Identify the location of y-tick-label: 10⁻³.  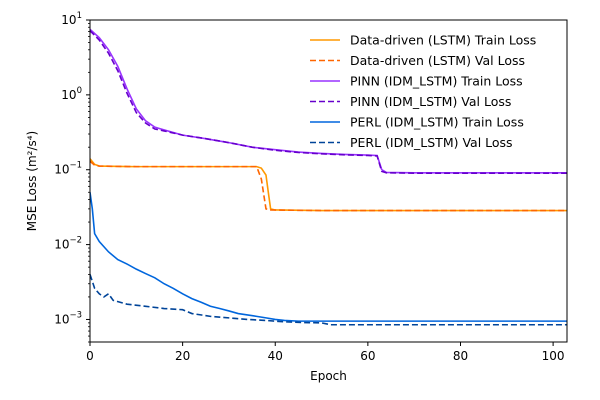
(68, 318).